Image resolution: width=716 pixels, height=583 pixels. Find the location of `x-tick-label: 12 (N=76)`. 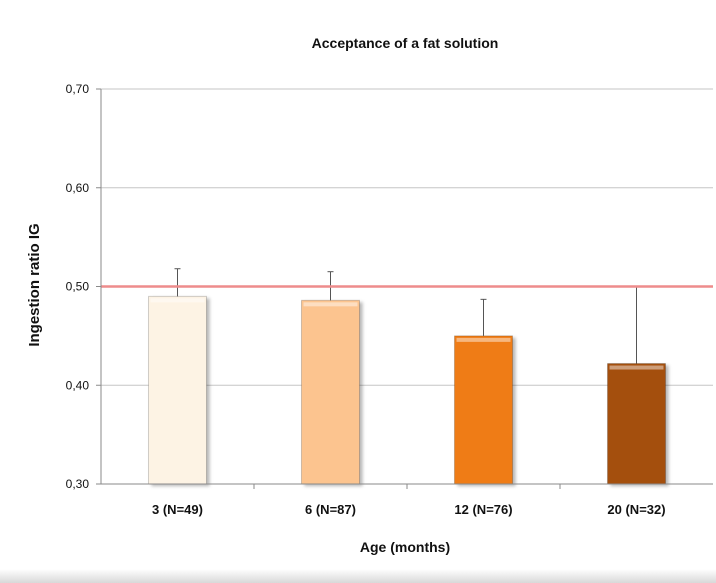

x-tick-label: 12 (N=76) is located at coordinates (483, 509).